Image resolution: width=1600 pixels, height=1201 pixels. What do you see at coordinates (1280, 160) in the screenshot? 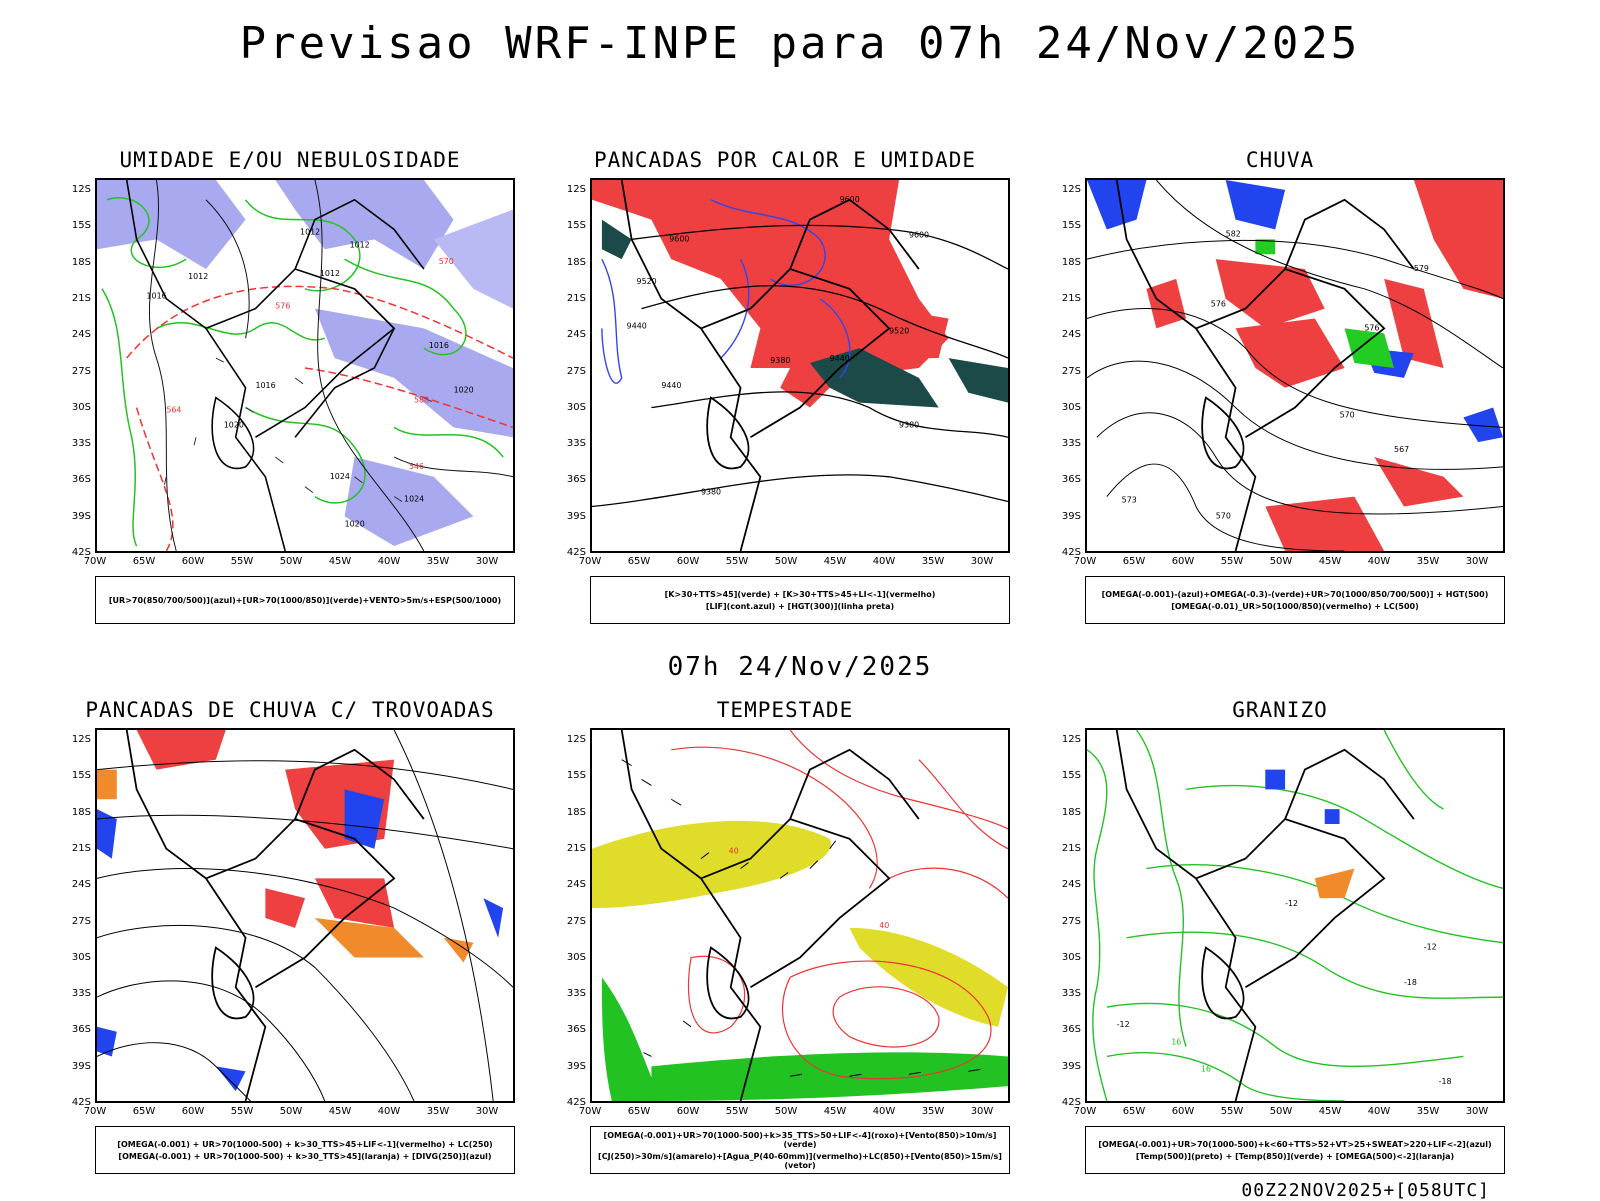
I see `panel-title: CHUVA` at bounding box center [1280, 160].